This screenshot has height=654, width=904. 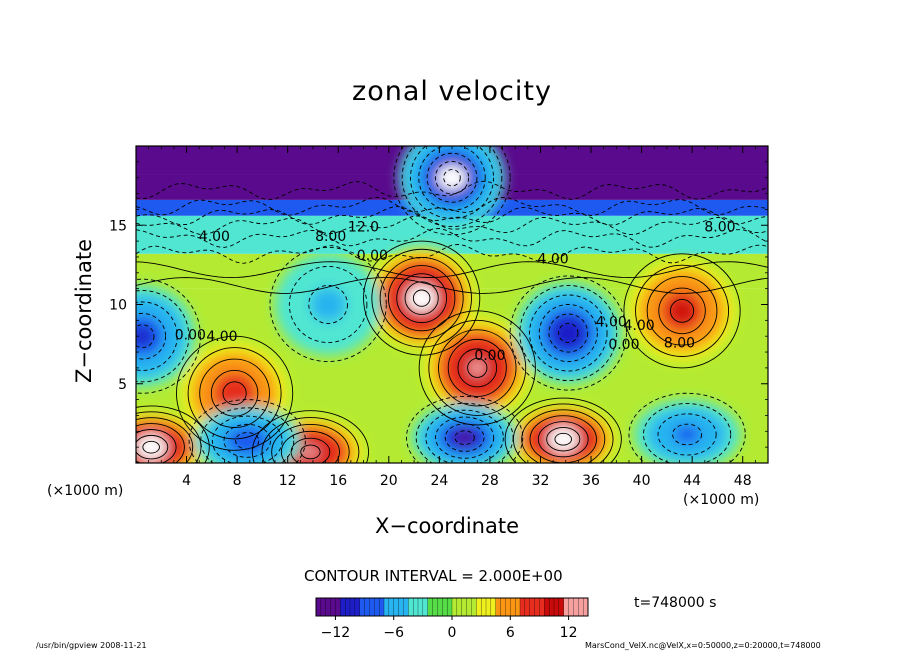 I want to click on x-tick-label: 36, so click(x=591, y=481).